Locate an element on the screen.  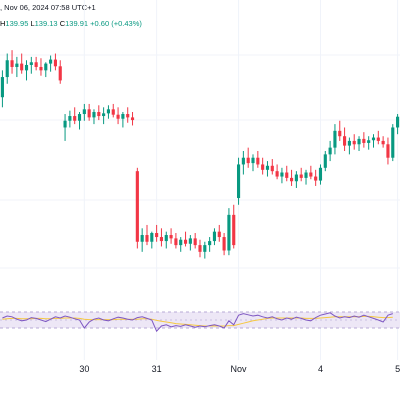
x-tick-label: Nov is located at coordinates (239, 369).